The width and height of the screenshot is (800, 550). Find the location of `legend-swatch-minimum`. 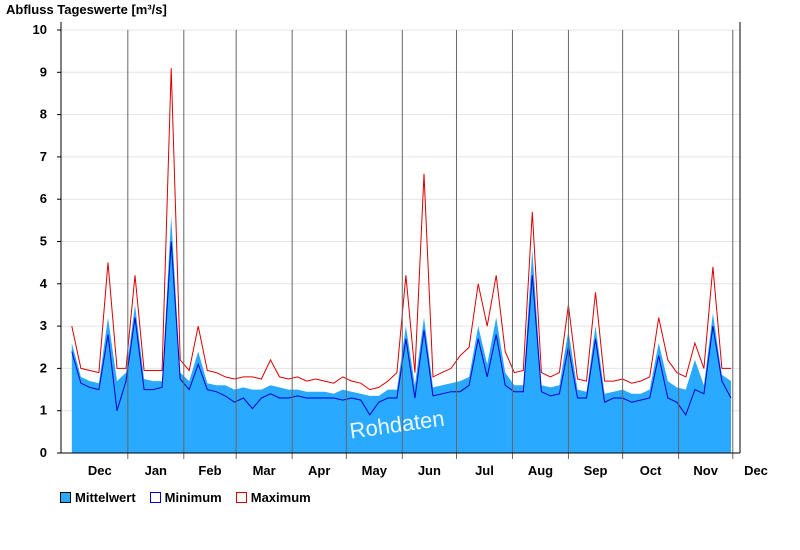

legend-swatch-minimum is located at coordinates (155, 497).